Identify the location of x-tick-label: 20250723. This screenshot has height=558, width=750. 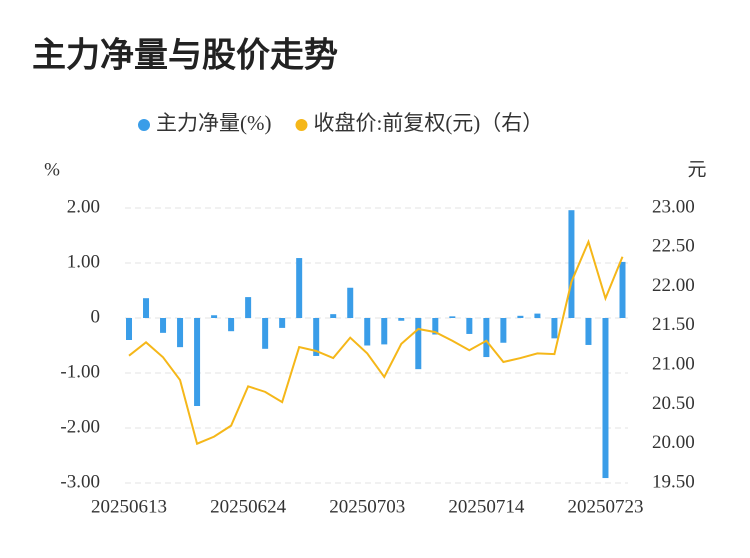
(605, 506).